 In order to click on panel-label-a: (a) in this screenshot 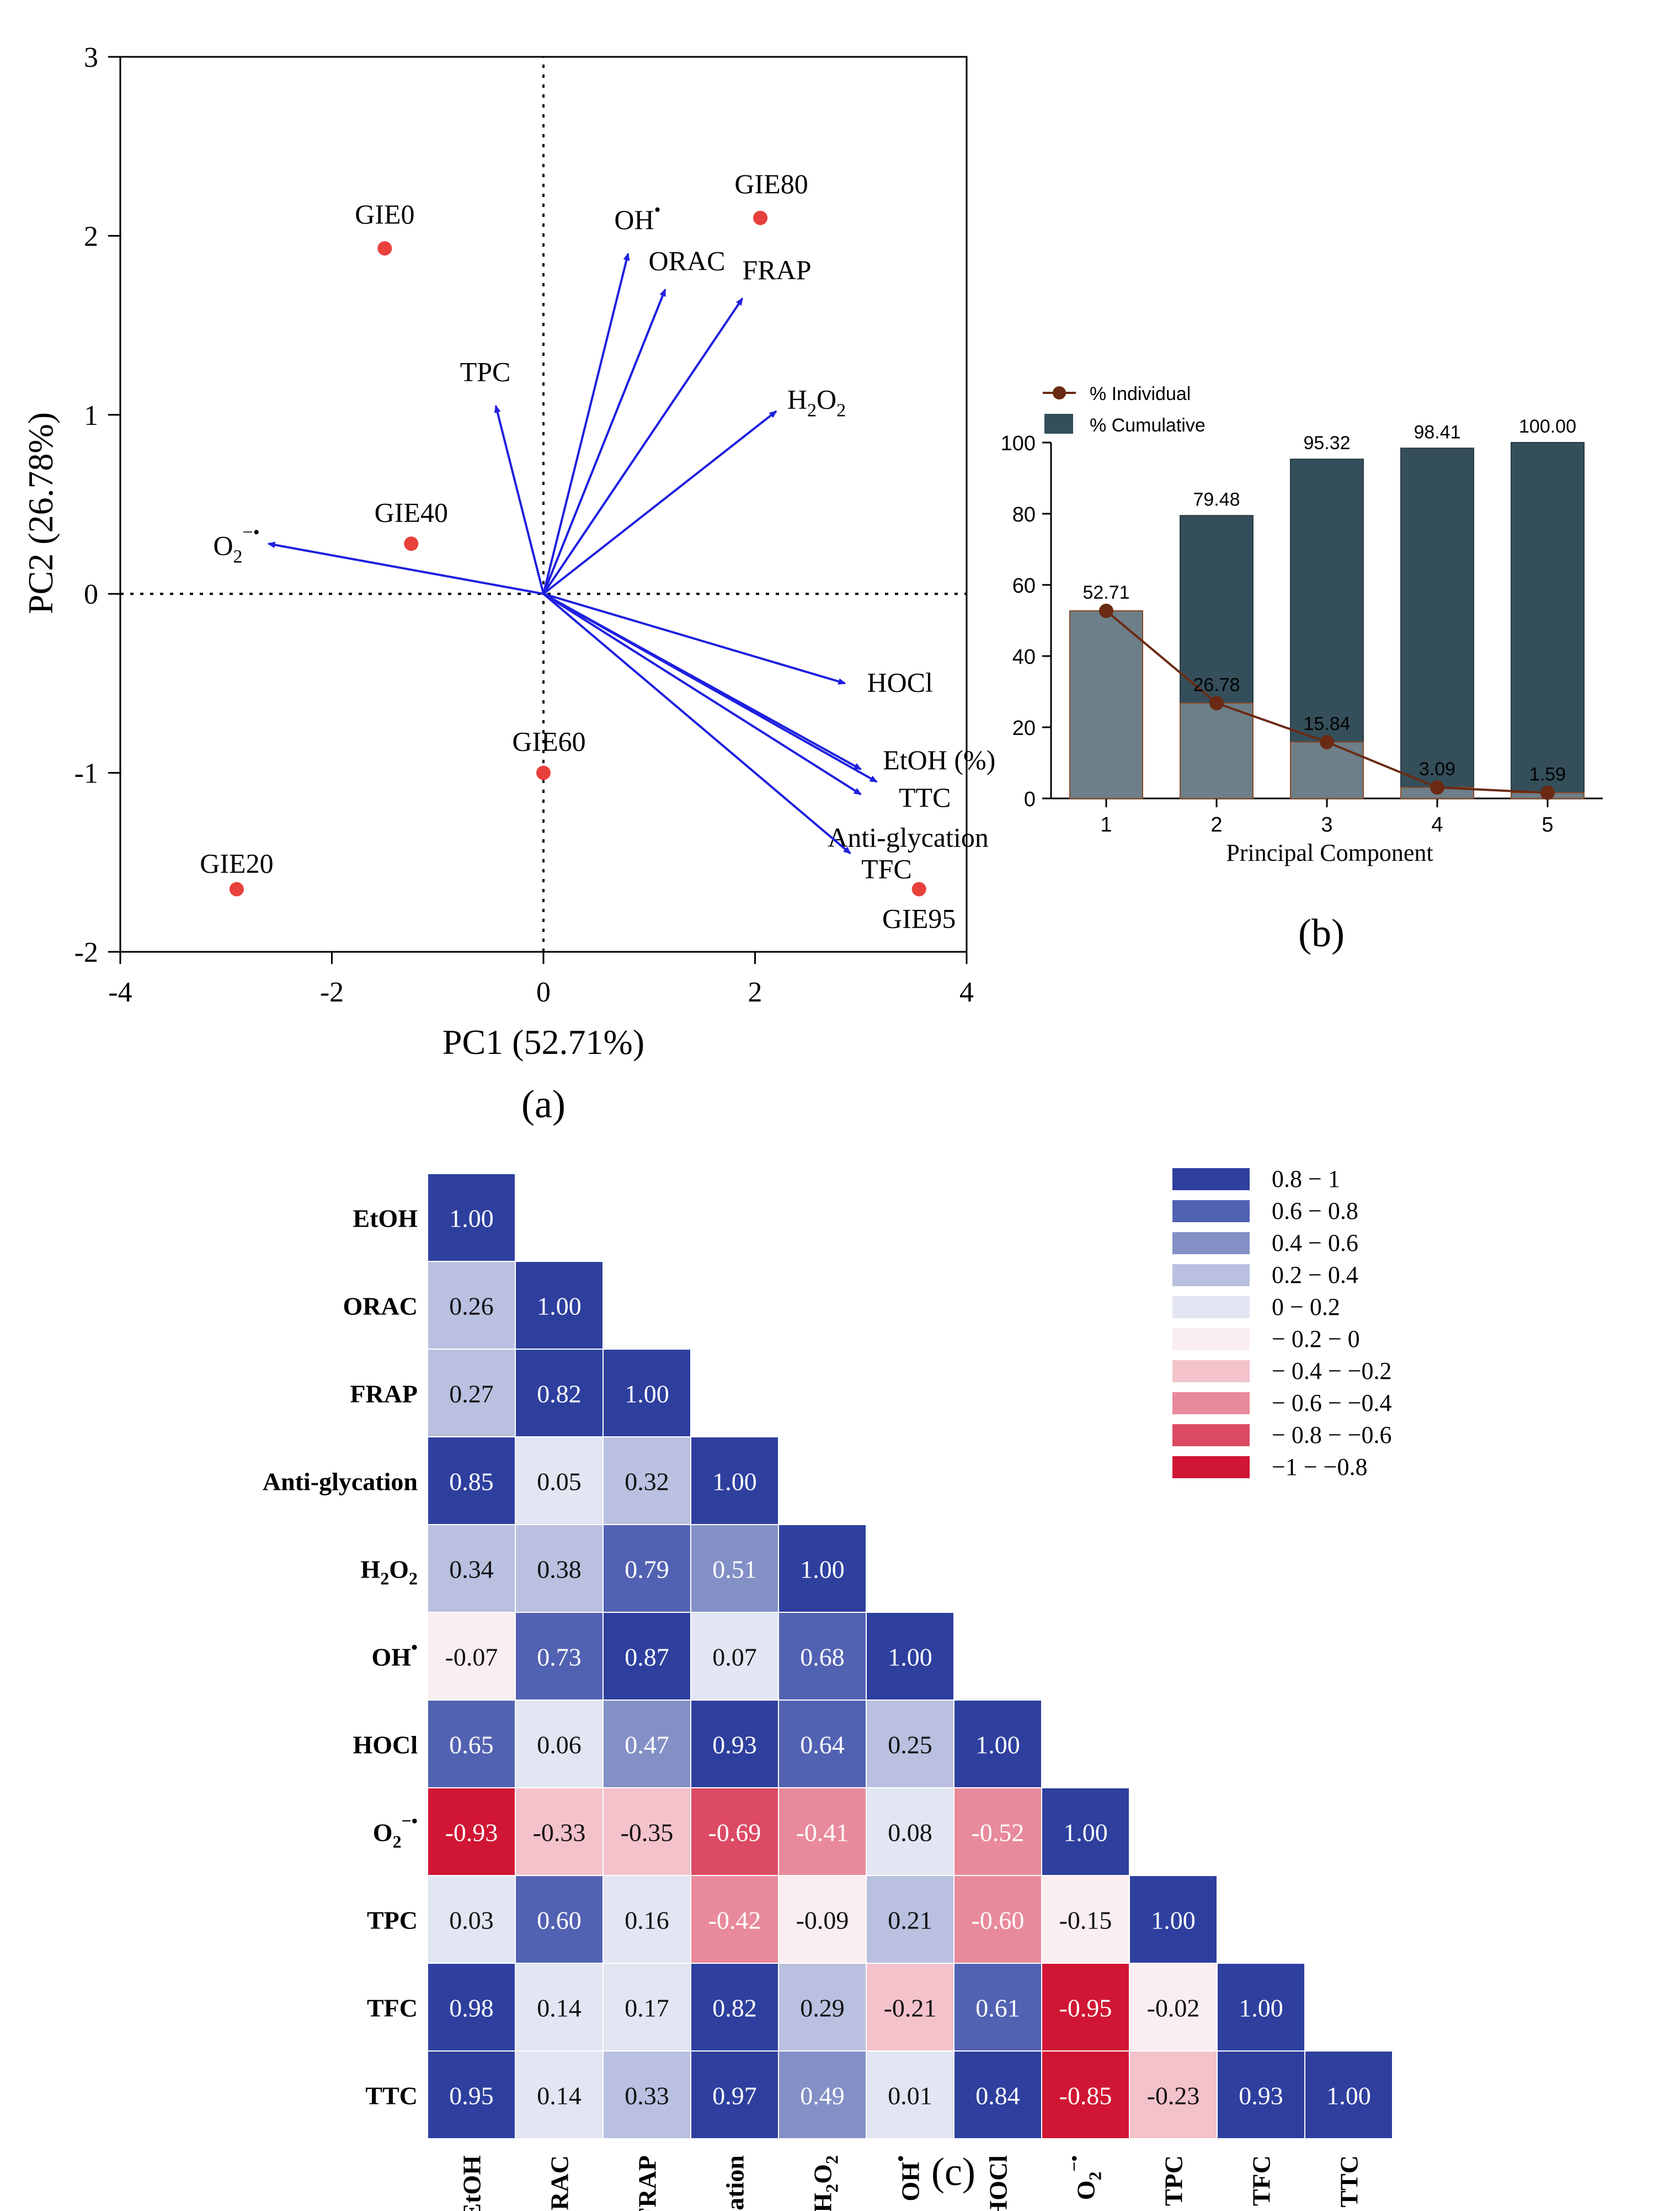, I will do `click(543, 1104)`.